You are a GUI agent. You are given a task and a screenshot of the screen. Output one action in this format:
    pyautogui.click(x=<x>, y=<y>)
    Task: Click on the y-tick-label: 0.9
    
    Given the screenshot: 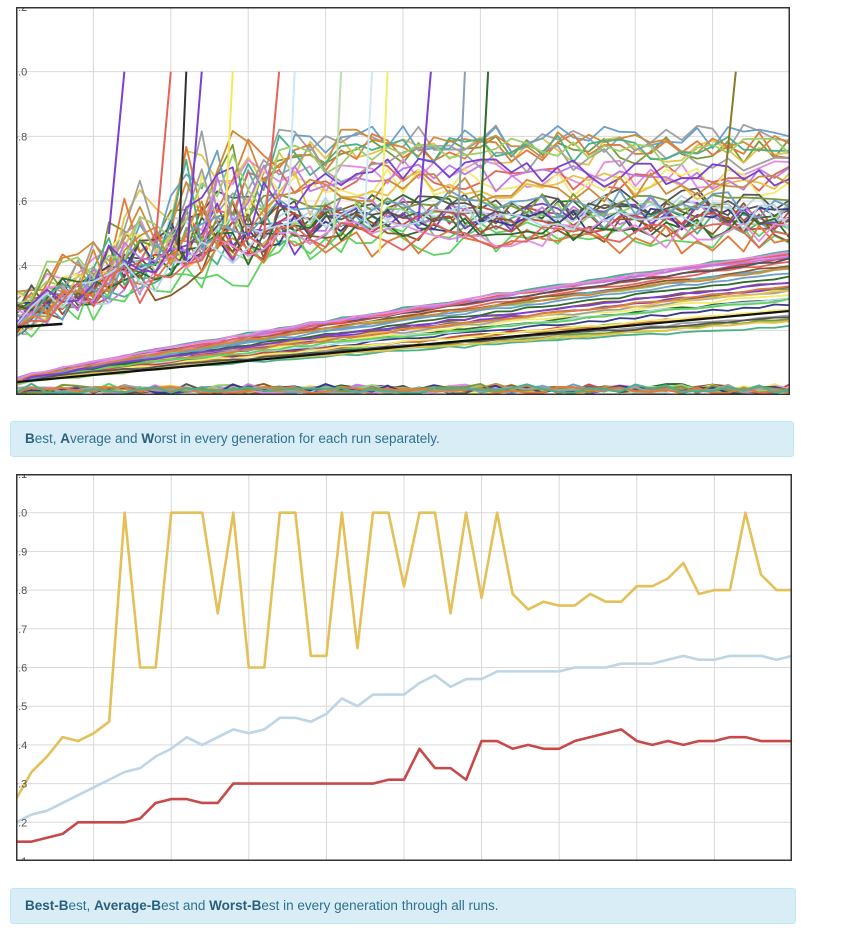 What is the action you would take?
    pyautogui.click(x=21, y=552)
    